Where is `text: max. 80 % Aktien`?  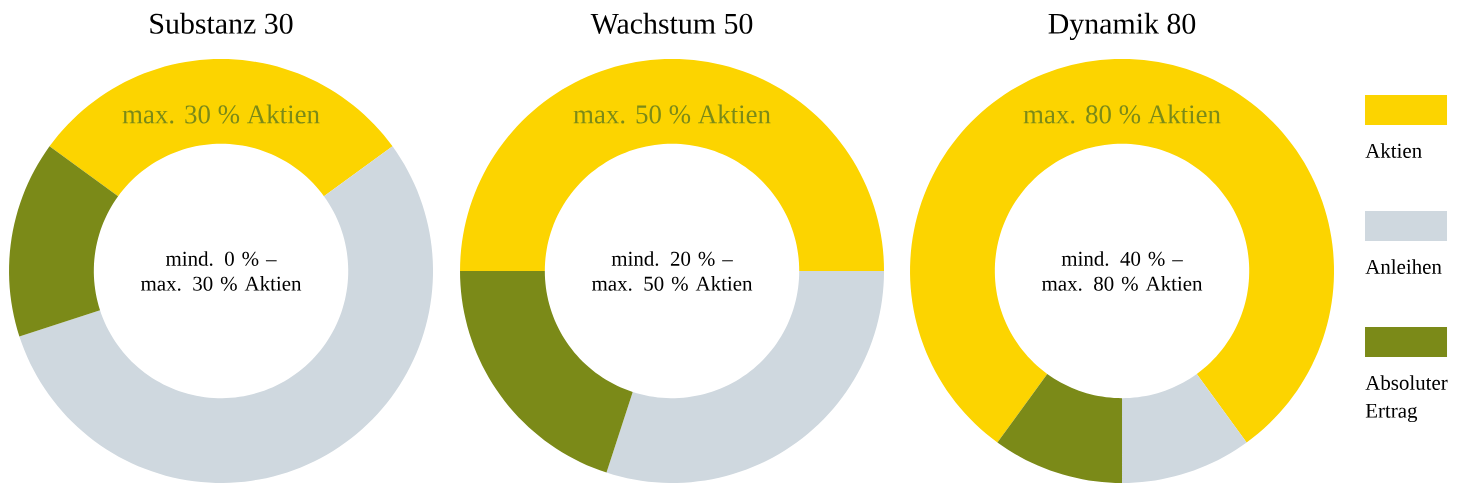 text: max. 80 % Aktien is located at coordinates (1122, 114).